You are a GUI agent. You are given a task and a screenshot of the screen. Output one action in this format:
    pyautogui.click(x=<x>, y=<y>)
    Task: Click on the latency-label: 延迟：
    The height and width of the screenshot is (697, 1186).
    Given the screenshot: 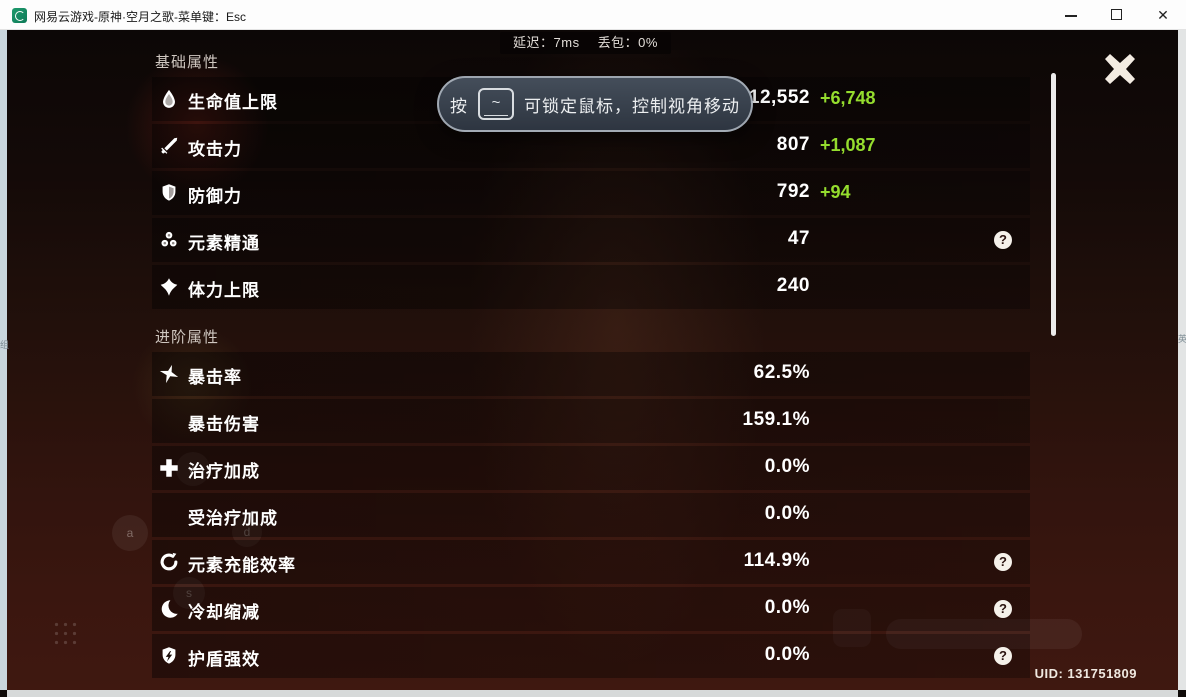 What is the action you would take?
    pyautogui.click(x=533, y=42)
    